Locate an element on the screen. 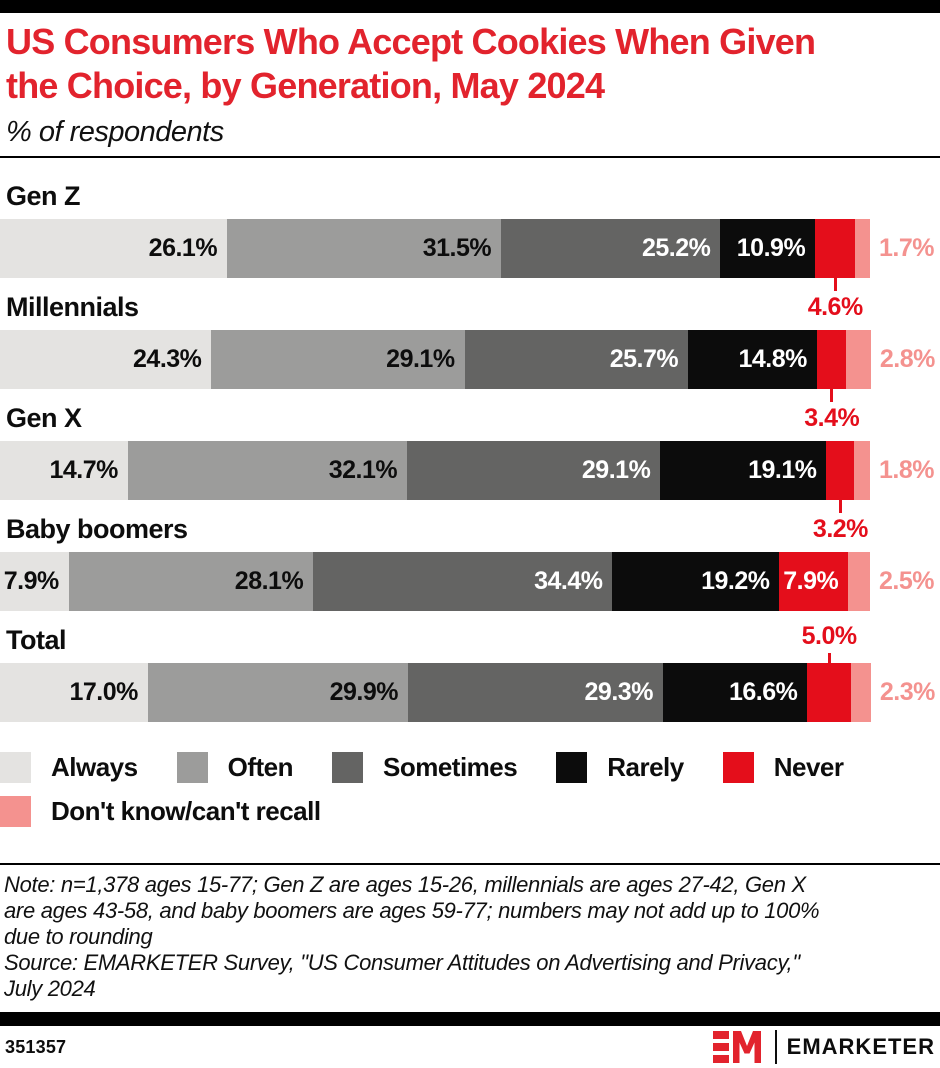 This screenshot has width=940, height=1068. bar-segment-always: 14.7% is located at coordinates (64, 470).